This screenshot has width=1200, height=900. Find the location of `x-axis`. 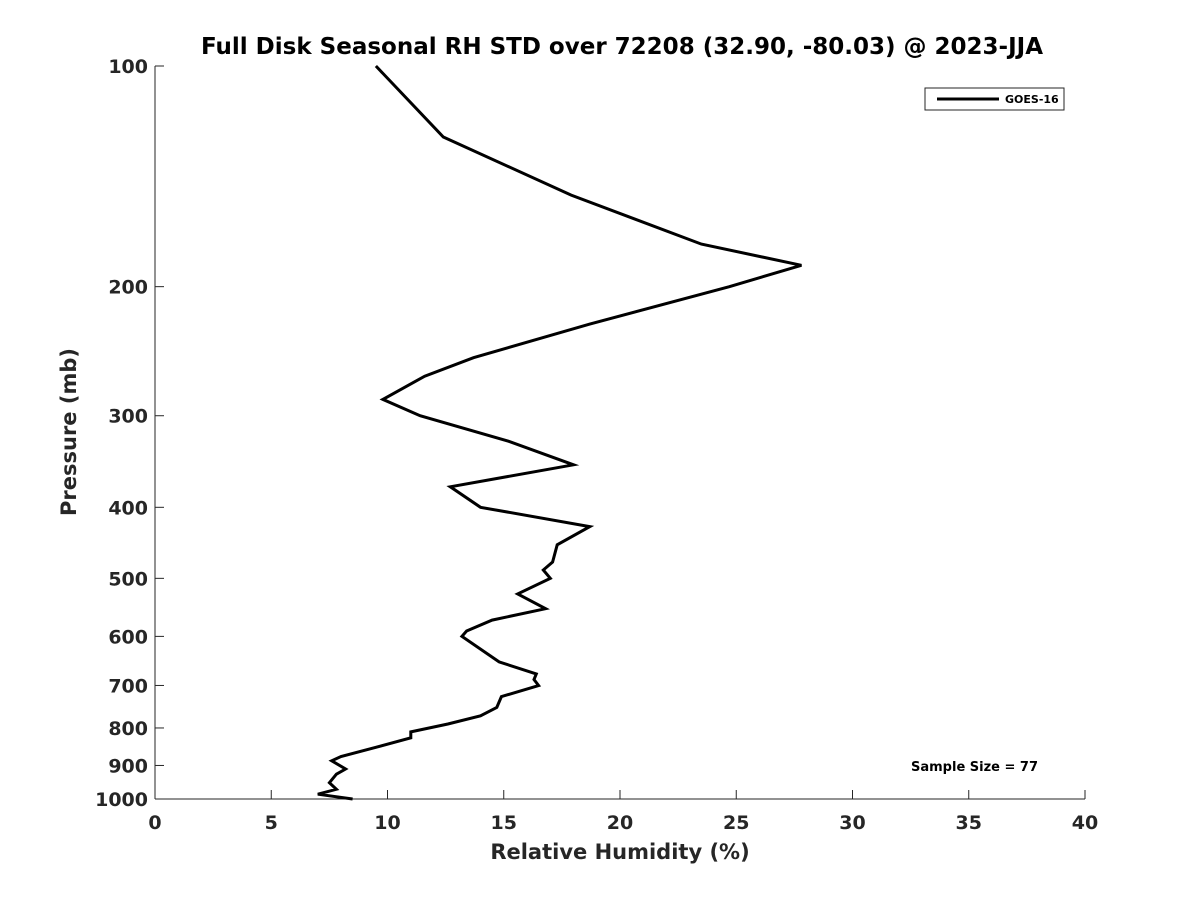

x-axis is located at coordinates (620, 795).